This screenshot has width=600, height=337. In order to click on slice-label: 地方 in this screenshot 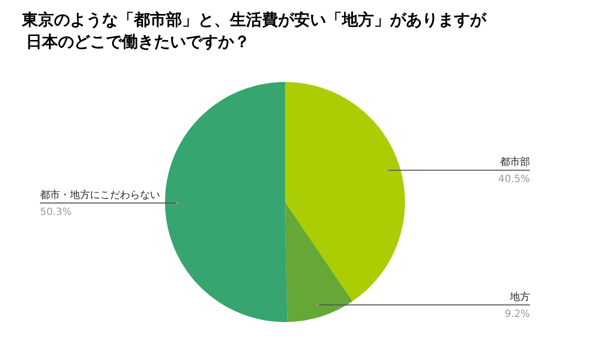, I will do `click(519, 296)`.